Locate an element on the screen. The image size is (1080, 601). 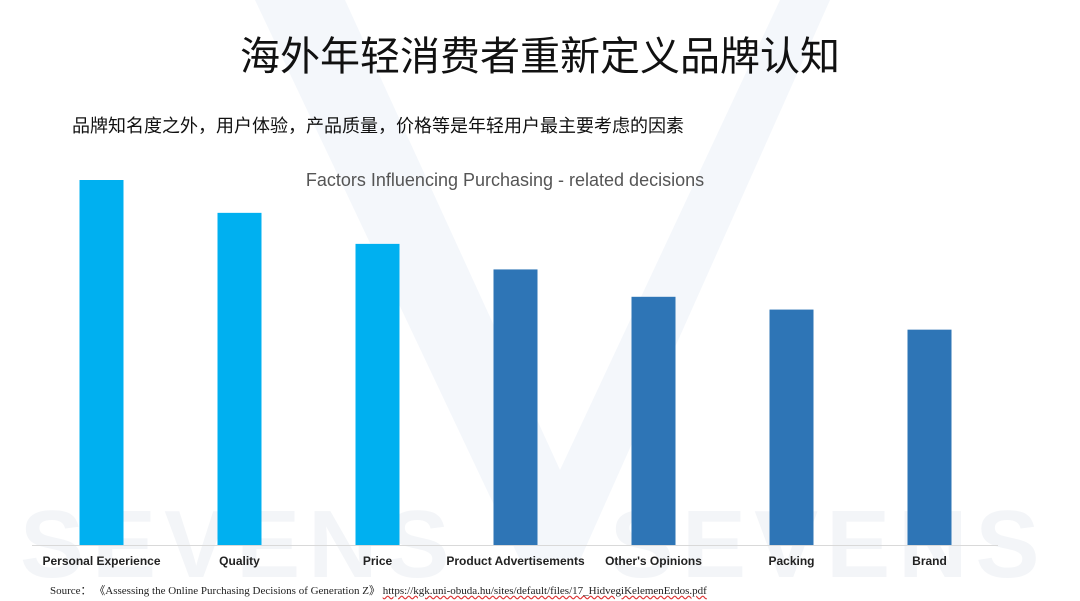
x-tick-label: Other's Opinions is located at coordinates (653, 561).